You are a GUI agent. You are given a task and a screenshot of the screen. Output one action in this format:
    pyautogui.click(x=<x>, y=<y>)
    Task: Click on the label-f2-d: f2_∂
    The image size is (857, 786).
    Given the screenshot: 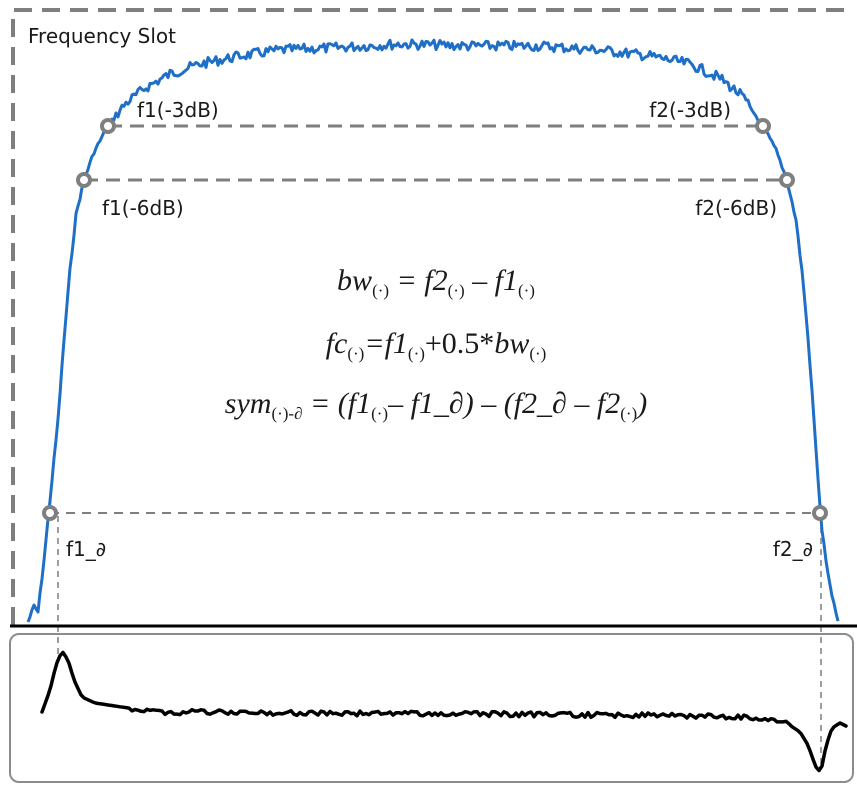 What is the action you would take?
    pyautogui.click(x=793, y=549)
    